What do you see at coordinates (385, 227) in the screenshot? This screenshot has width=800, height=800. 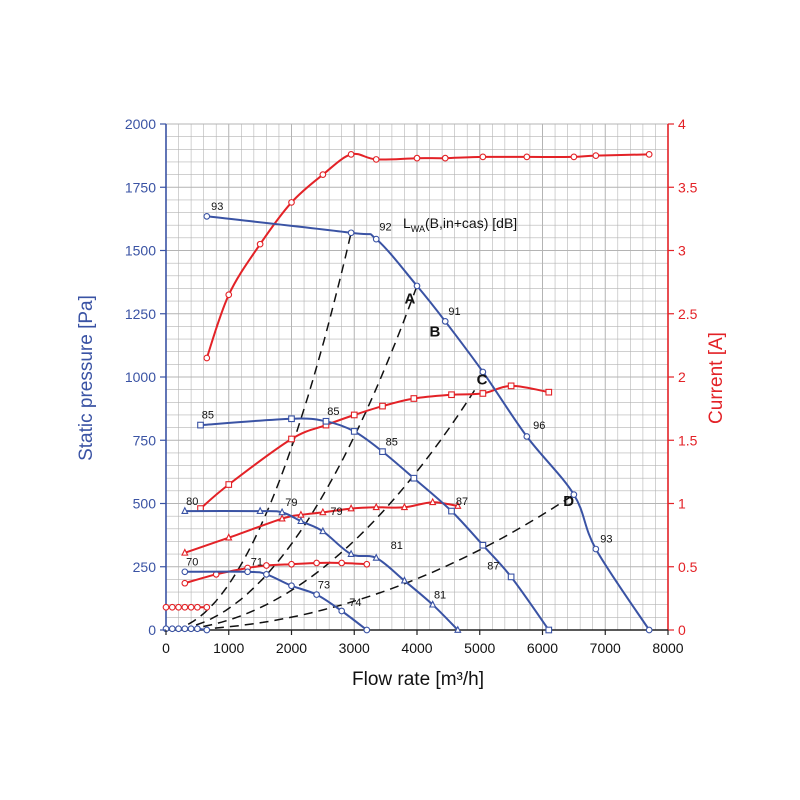 I see `noise-level-label: 92` at bounding box center [385, 227].